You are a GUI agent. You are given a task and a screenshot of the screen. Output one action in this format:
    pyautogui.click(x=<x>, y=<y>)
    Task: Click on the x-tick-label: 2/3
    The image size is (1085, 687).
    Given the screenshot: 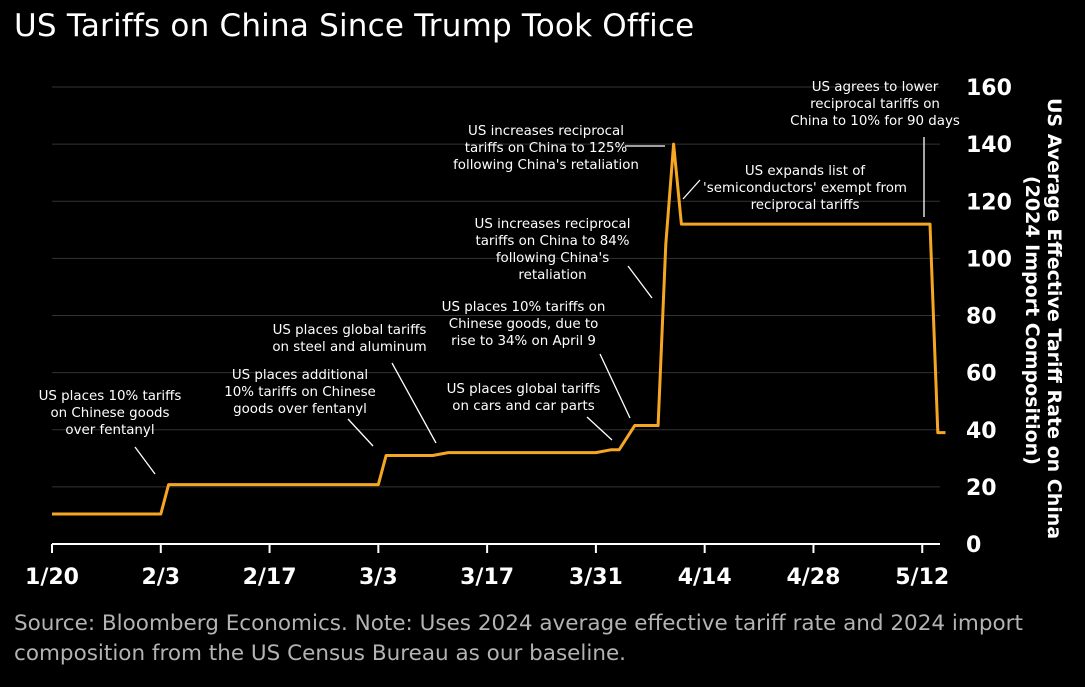 What is the action you would take?
    pyautogui.click(x=160, y=577)
    